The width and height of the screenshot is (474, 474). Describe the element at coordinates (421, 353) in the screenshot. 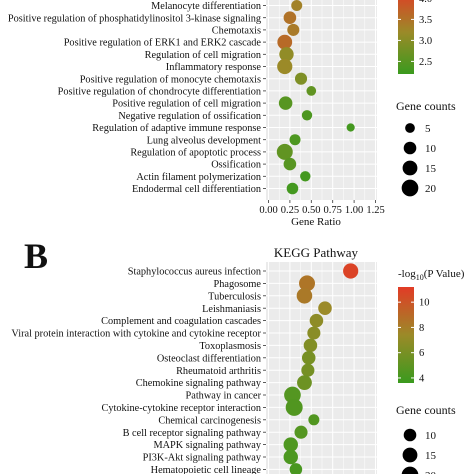

I see `color-bar-tick-label: 6` at that location.